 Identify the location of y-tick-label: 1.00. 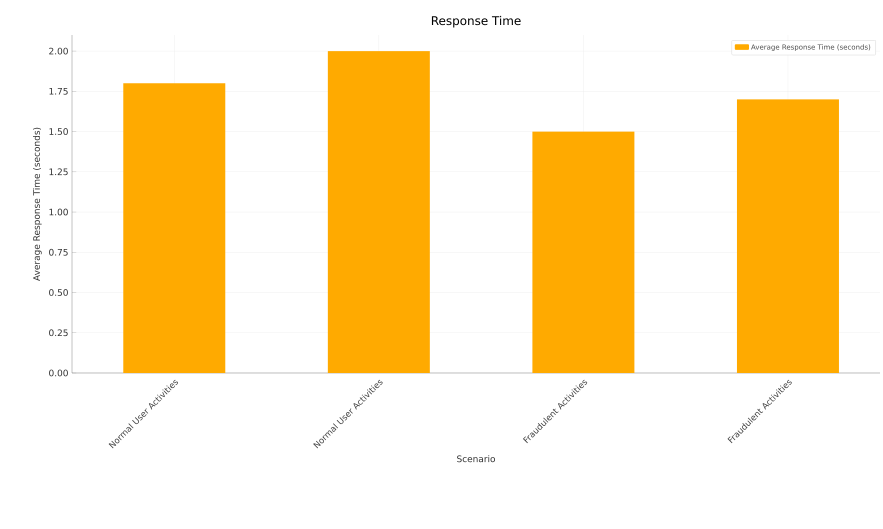
(59, 212).